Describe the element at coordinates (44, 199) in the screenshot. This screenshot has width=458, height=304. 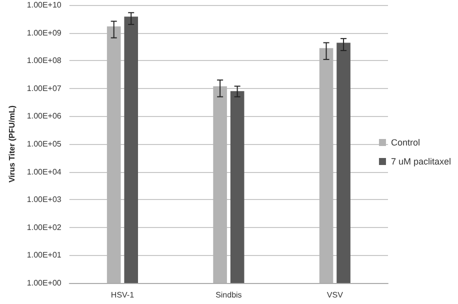
I see `y-tick-label: 1.00E+03` at that location.